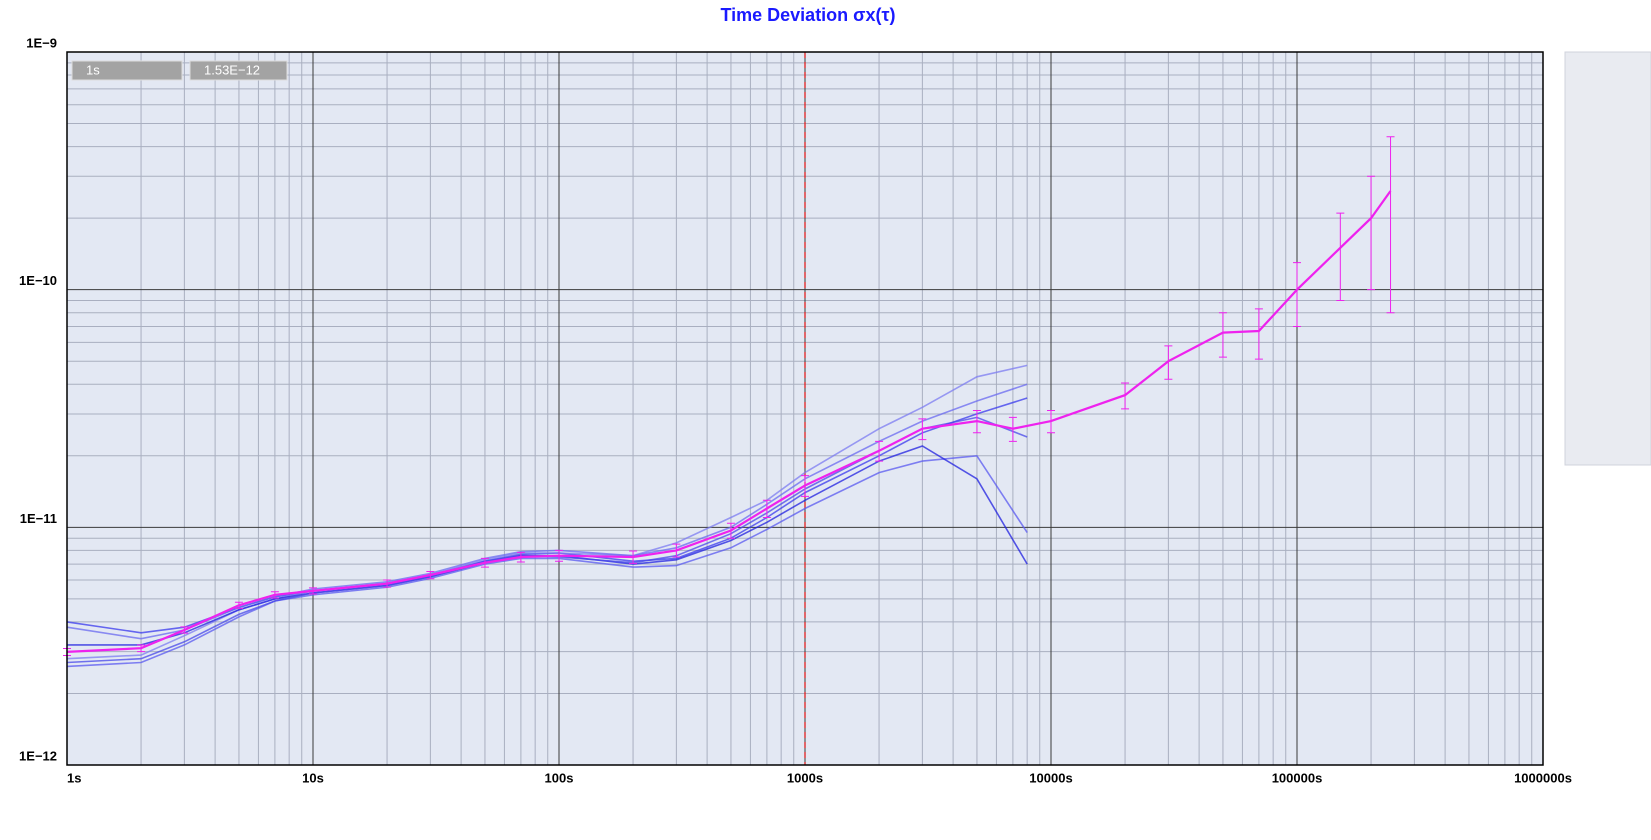 This screenshot has width=1651, height=840. I want to click on x-tick-label: 1s, so click(74, 777).